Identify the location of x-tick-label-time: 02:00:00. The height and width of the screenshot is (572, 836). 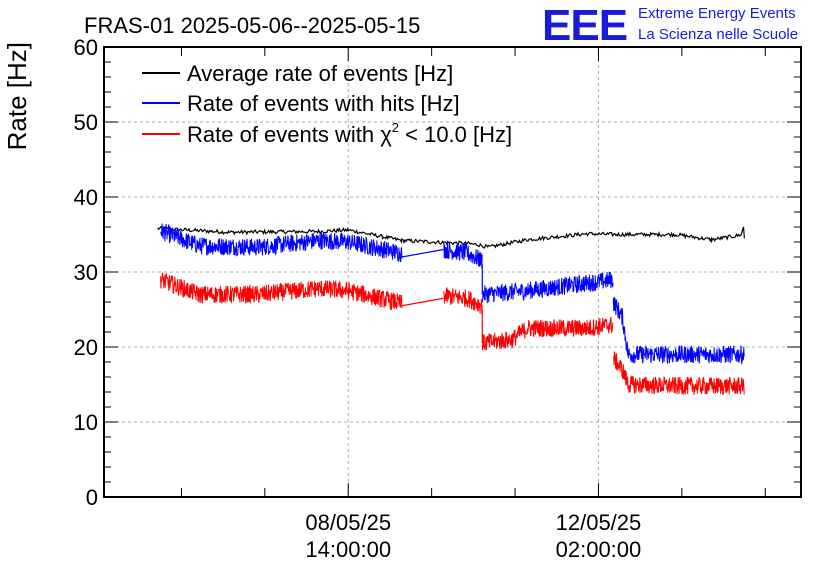
(599, 549).